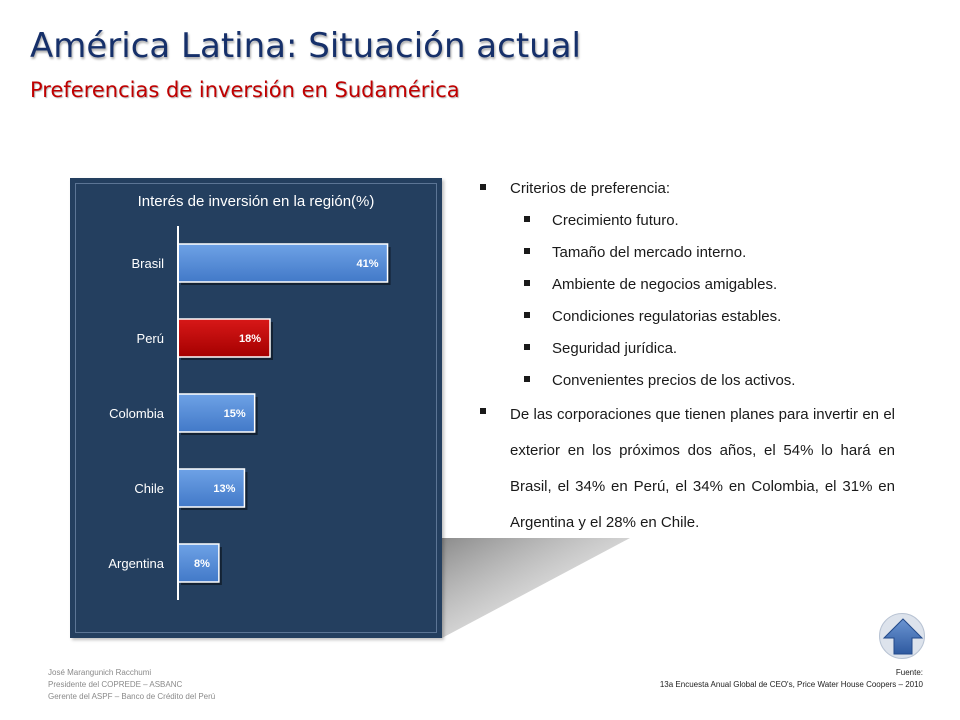  Describe the element at coordinates (211, 488) in the screenshot. I see `bar-chile` at that location.